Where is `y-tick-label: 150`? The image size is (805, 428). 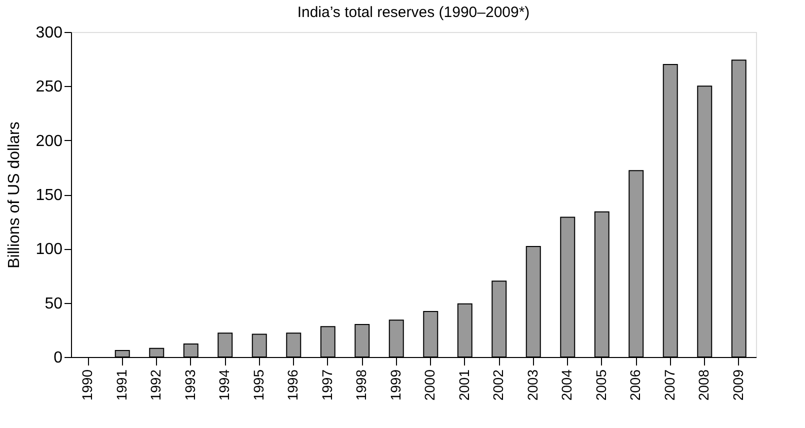 y-tick-label: 150 is located at coordinates (49, 195).